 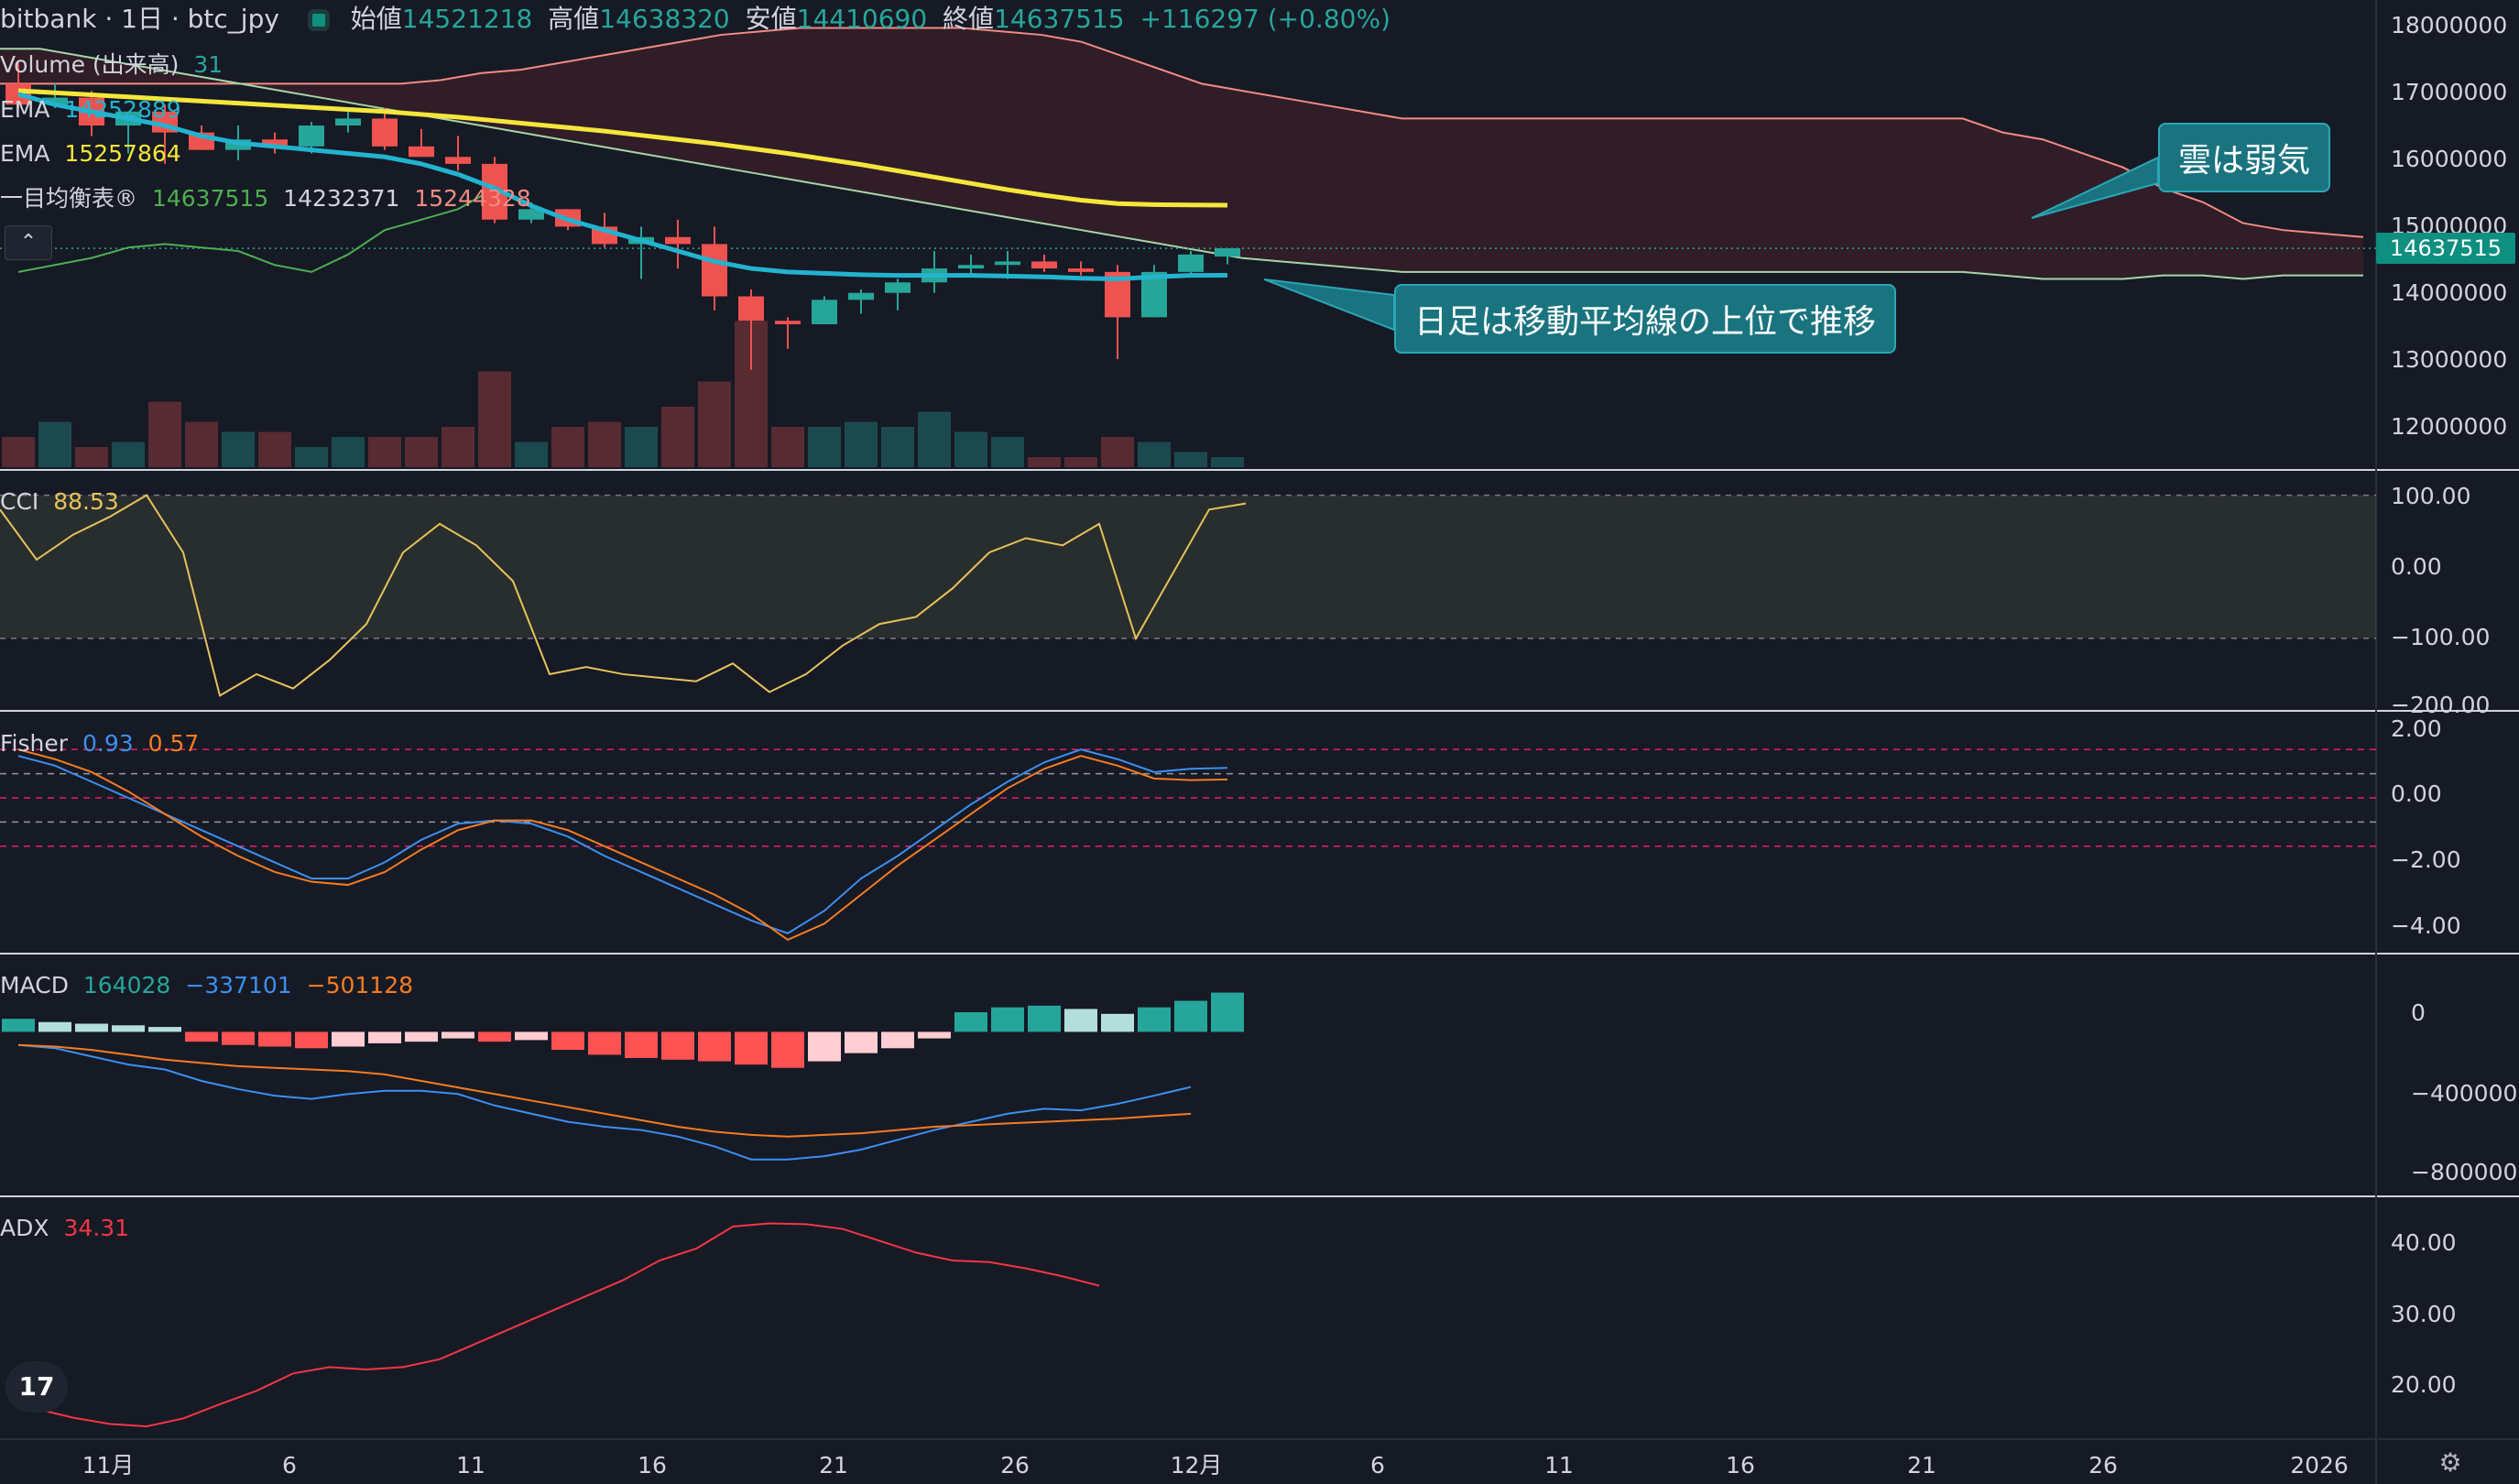 What do you see at coordinates (68, 1229) in the screenshot?
I see `adx-legend: ADX 34.31` at bounding box center [68, 1229].